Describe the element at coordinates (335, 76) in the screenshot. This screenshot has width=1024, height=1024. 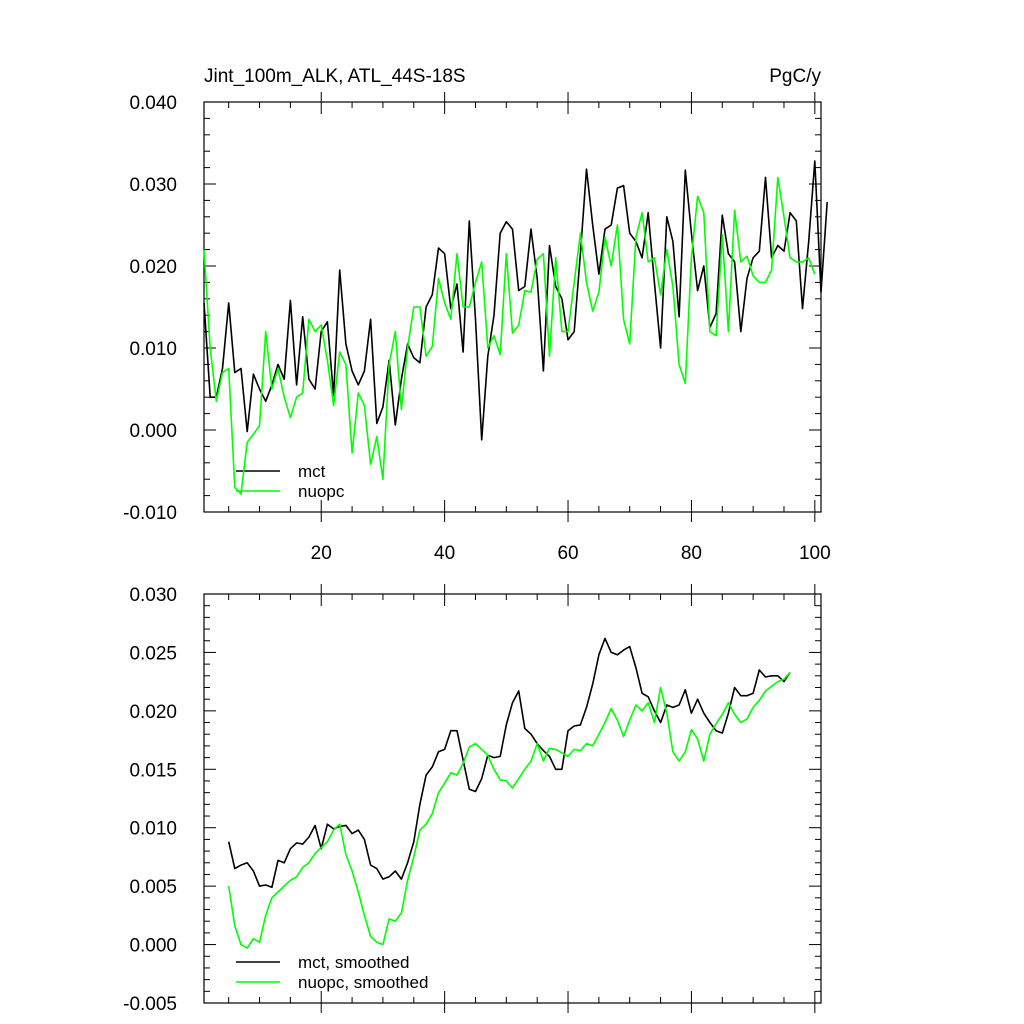
I see `chart-title: Jint_100m_ALK, ATL_44S-18S` at that location.